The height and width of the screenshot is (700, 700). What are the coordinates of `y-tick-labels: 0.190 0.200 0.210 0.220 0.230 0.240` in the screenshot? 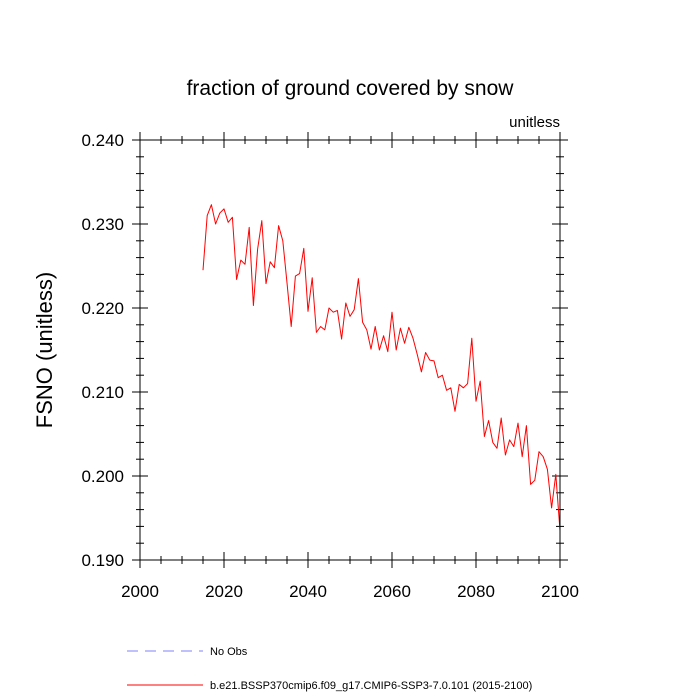 It's located at (102, 350).